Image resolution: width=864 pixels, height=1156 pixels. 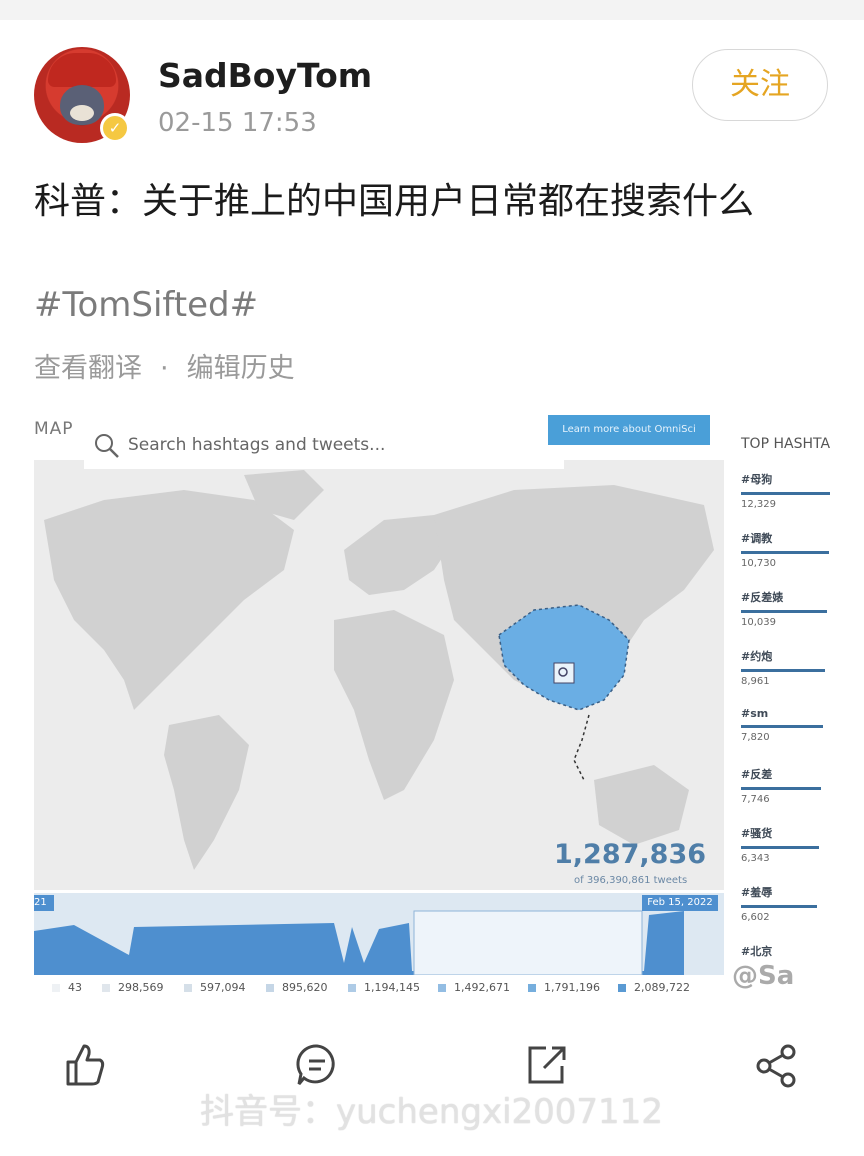 I want to click on timeline-chart, so click(x=379, y=934).